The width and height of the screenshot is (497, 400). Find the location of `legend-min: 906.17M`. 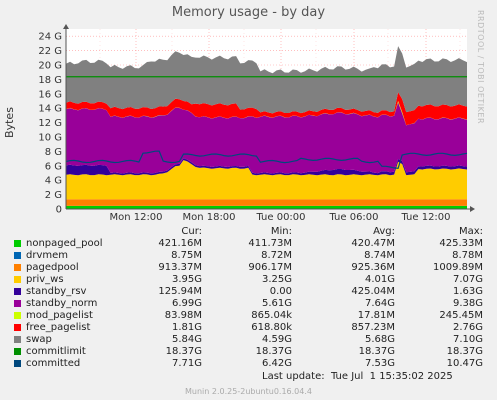

legend-min: 906.17M is located at coordinates (270, 267).